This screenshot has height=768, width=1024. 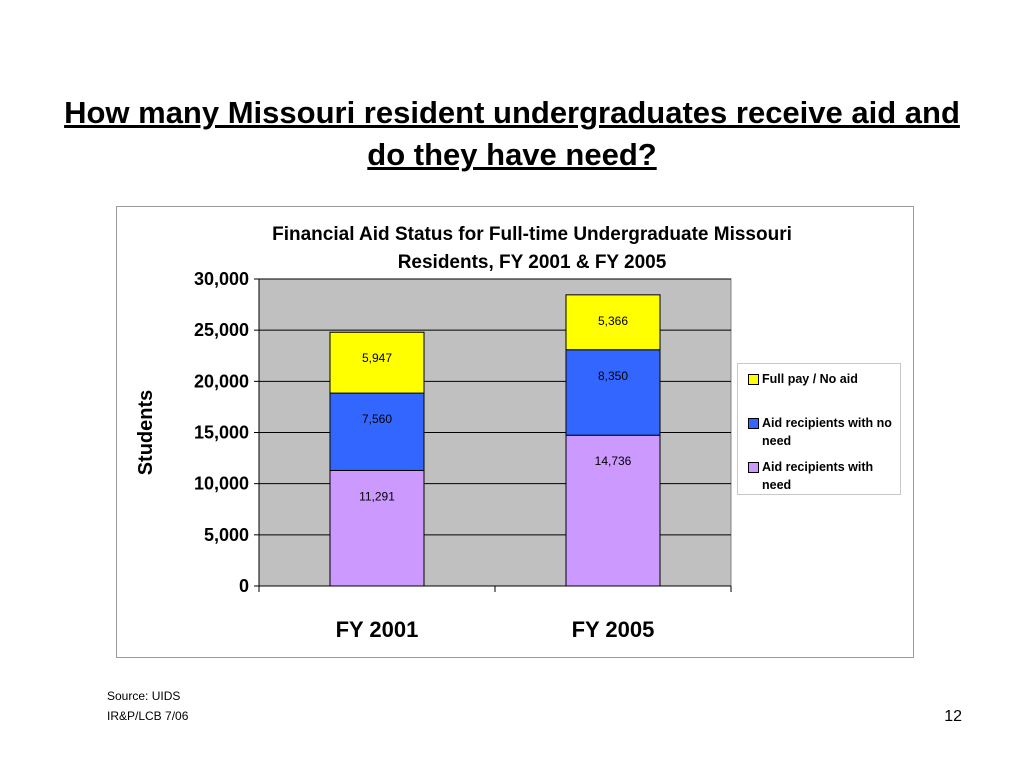 What do you see at coordinates (244, 586) in the screenshot?
I see `y-tick-label: 0` at bounding box center [244, 586].